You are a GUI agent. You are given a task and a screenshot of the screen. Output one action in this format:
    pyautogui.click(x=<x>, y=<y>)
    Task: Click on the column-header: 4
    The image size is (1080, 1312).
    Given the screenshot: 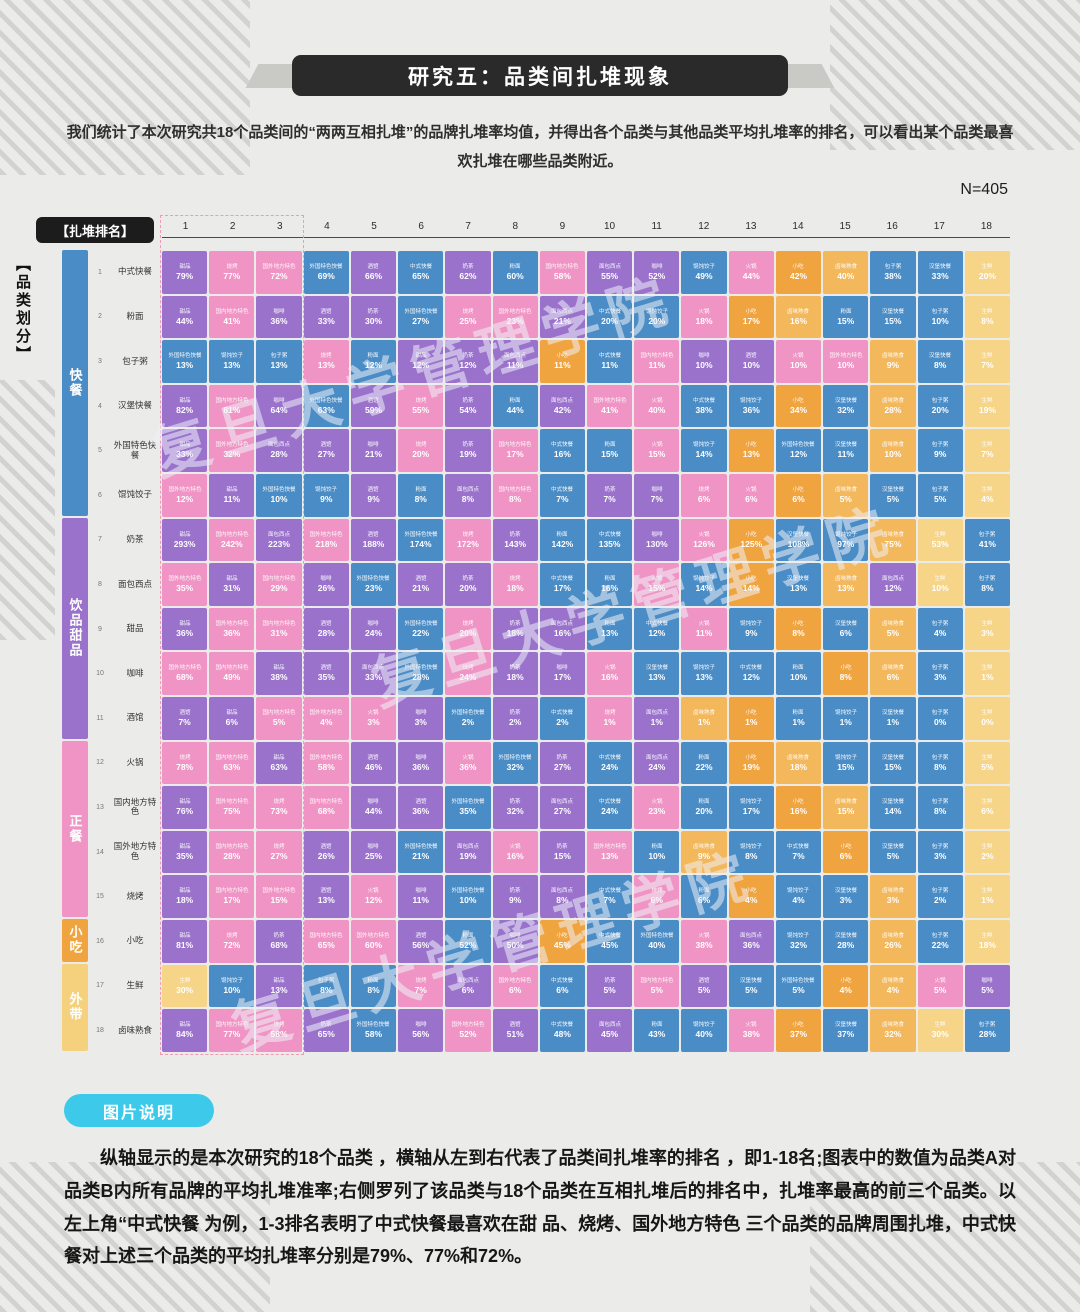 What is the action you would take?
    pyautogui.click(x=327, y=226)
    